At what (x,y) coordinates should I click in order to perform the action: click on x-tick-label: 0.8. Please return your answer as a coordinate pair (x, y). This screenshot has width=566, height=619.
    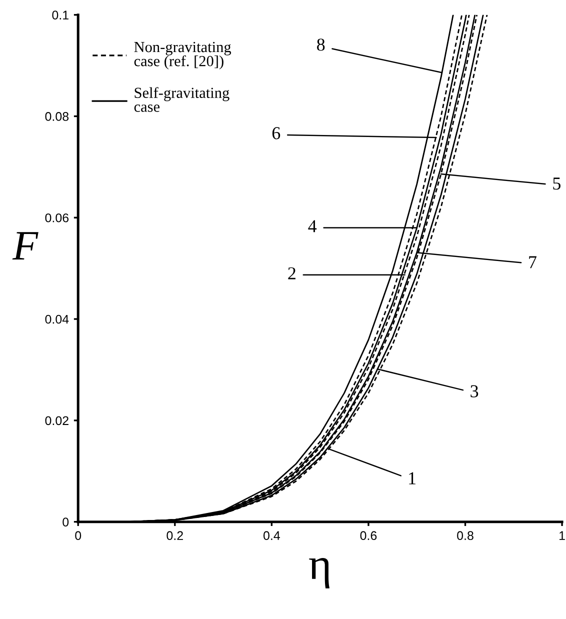
    Looking at the image, I should click on (465, 535).